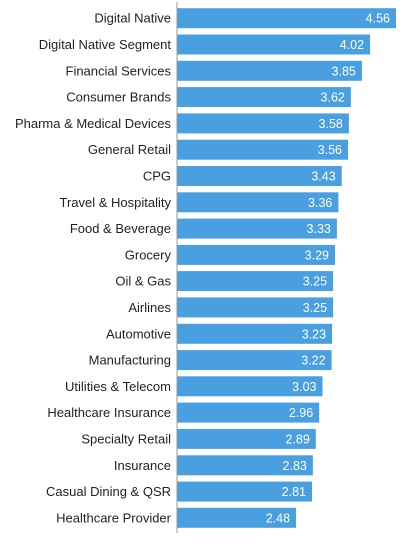 Image resolution: width=412 pixels, height=554 pixels. What do you see at coordinates (314, 334) in the screenshot?
I see `value-label-12: 3.23` at bounding box center [314, 334].